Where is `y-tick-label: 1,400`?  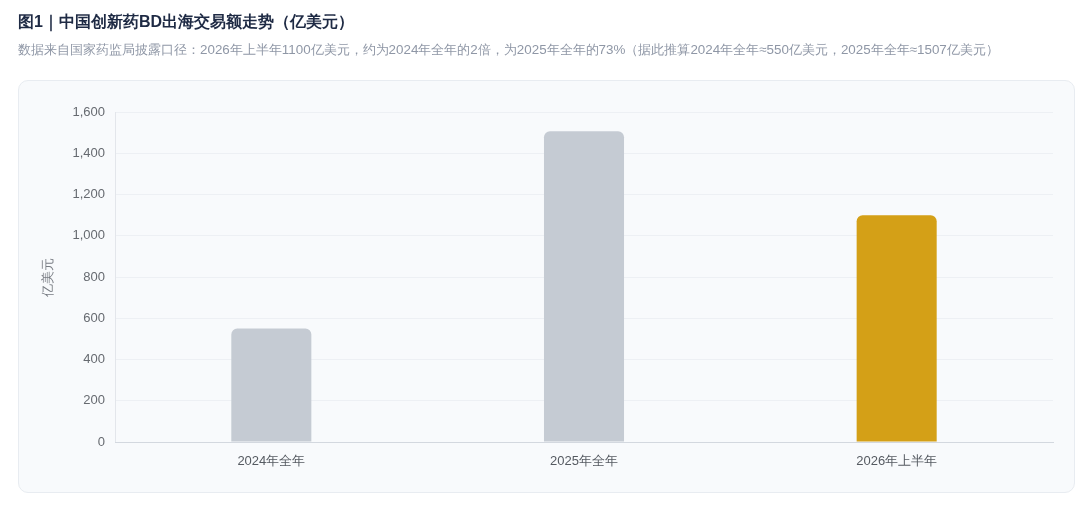 y-tick-label: 1,400 is located at coordinates (88, 152).